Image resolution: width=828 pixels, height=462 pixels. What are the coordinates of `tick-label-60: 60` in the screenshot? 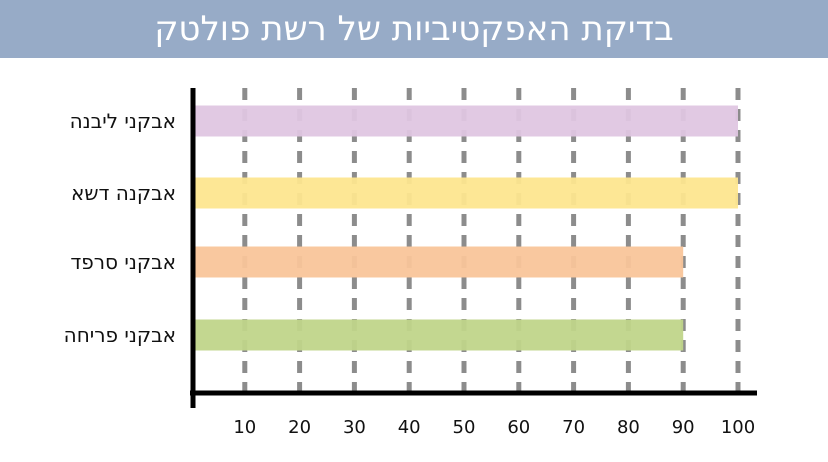 It's located at (518, 427).